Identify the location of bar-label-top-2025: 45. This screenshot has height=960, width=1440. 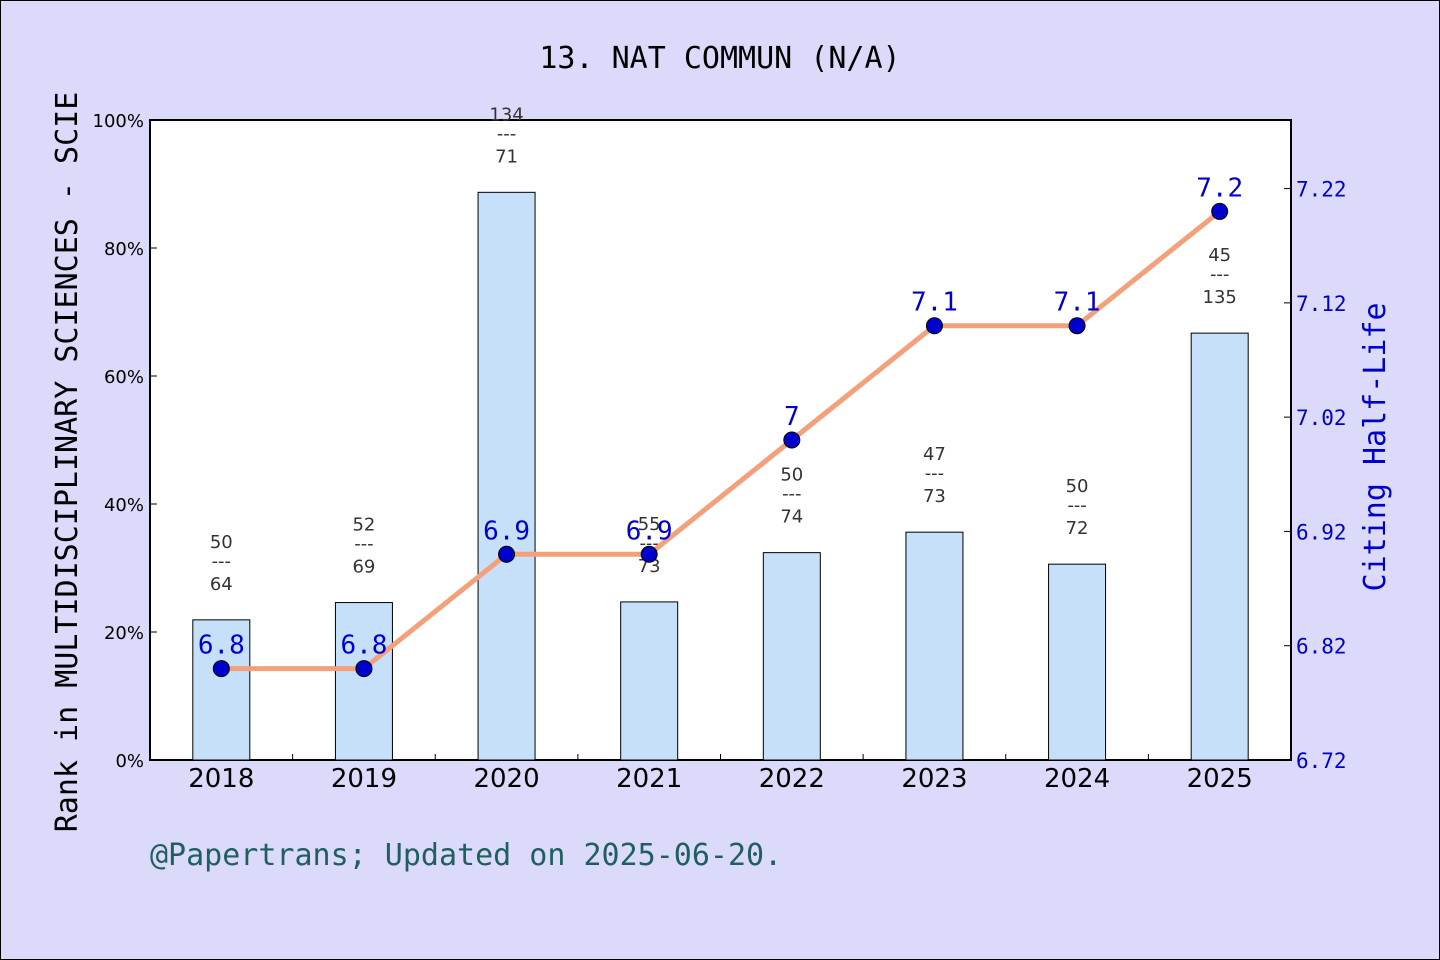
(1219, 255).